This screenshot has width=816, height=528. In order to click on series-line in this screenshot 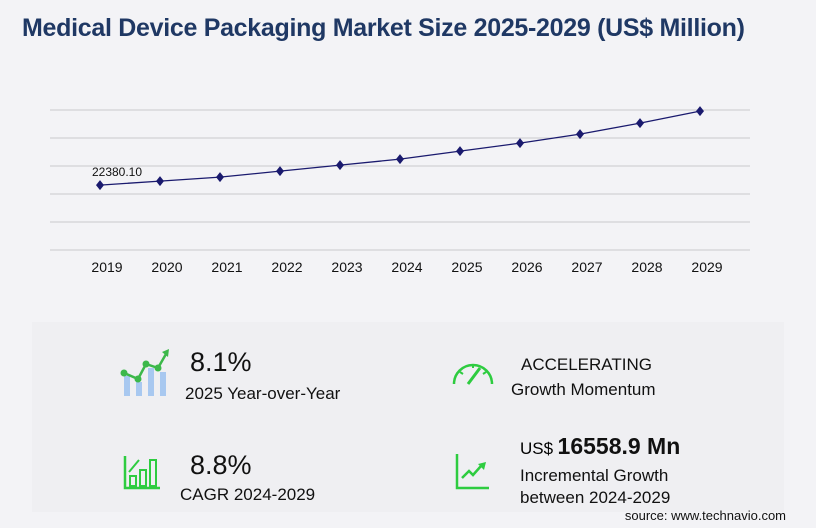, I will do `click(400, 148)`.